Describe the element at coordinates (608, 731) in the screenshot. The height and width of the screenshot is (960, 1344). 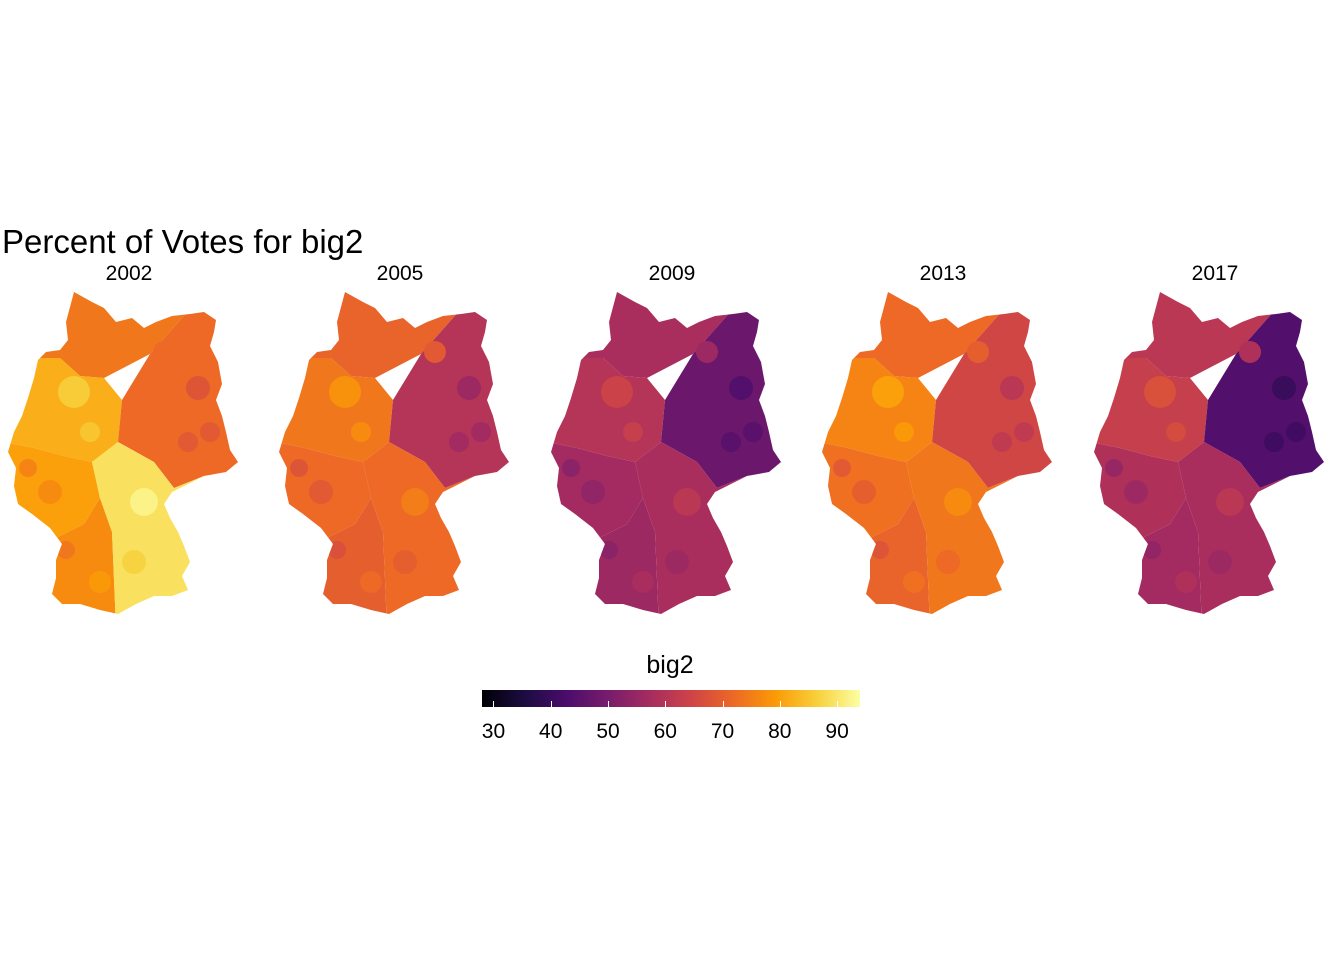
I see `legend-tick-label: 50` at that location.